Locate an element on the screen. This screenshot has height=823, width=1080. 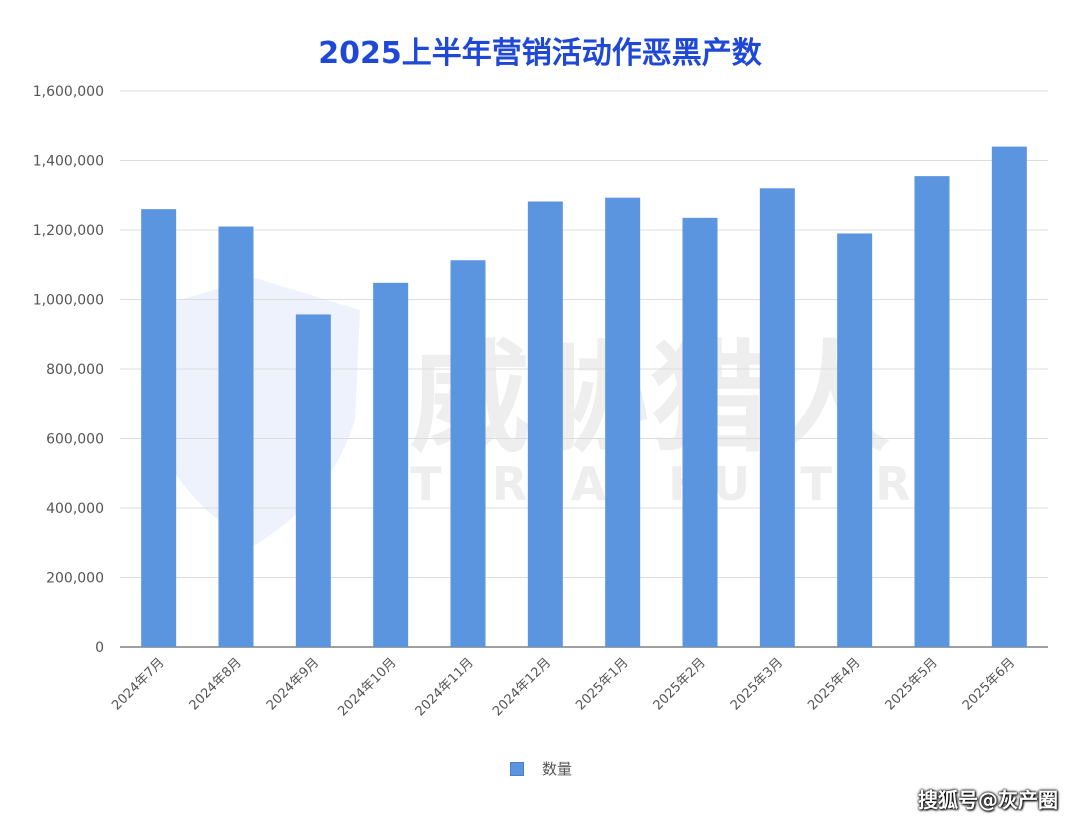
x-tick-label: 2025年1月 is located at coordinates (602, 684).